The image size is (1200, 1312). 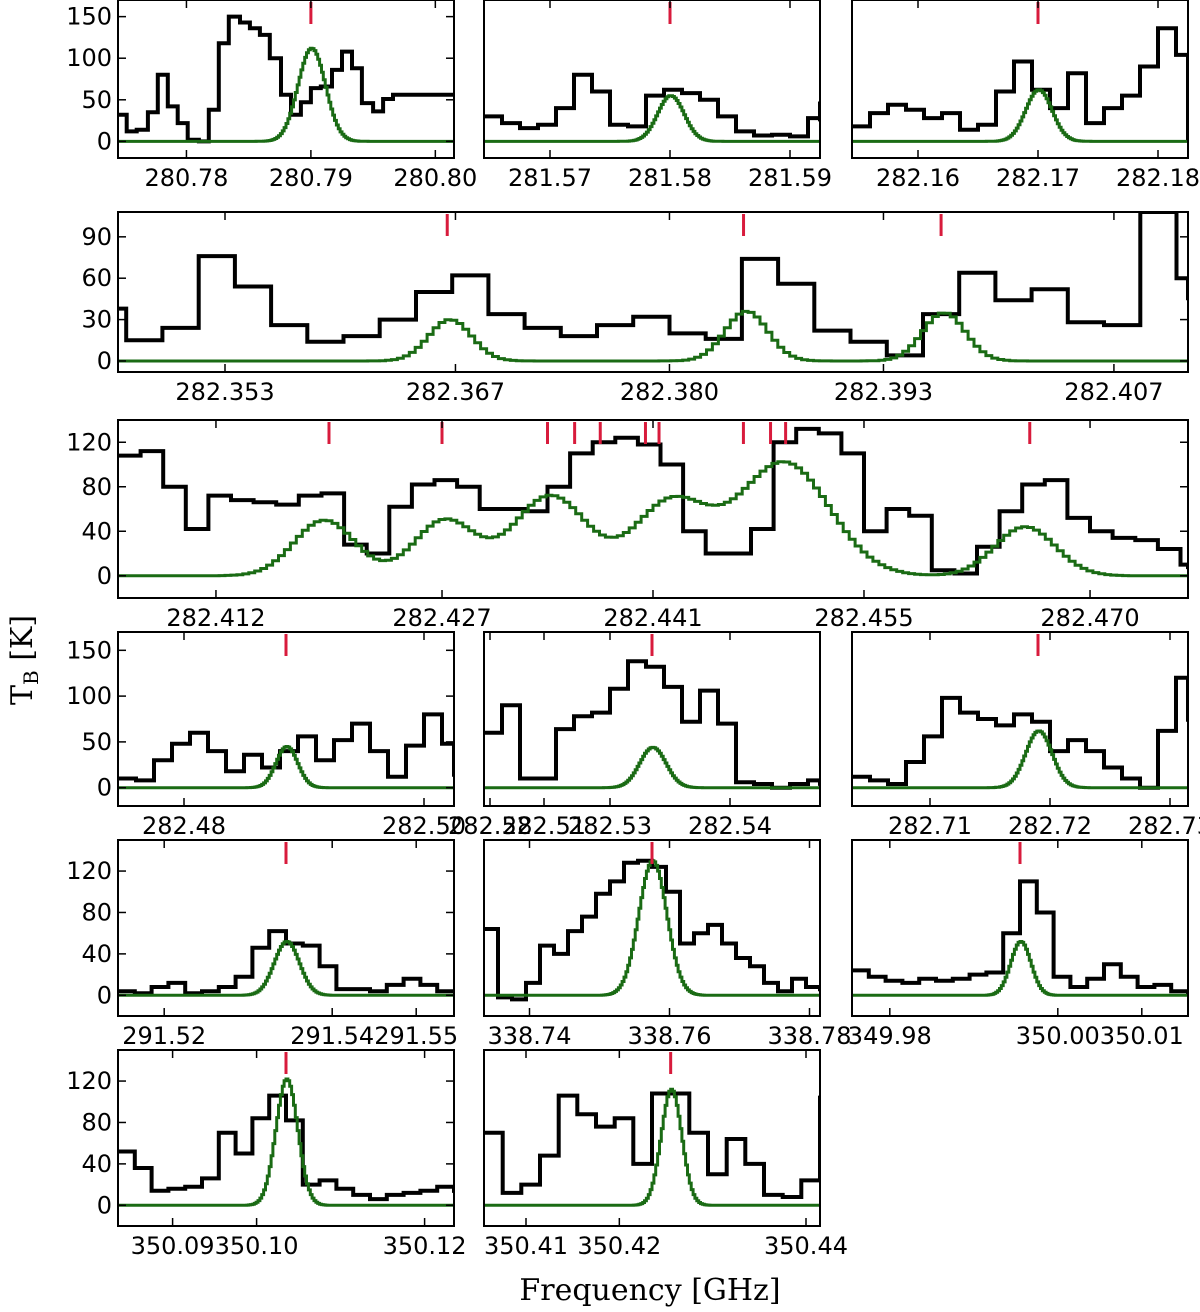 I want to click on x-tick-label: 282.54, so click(x=730, y=826).